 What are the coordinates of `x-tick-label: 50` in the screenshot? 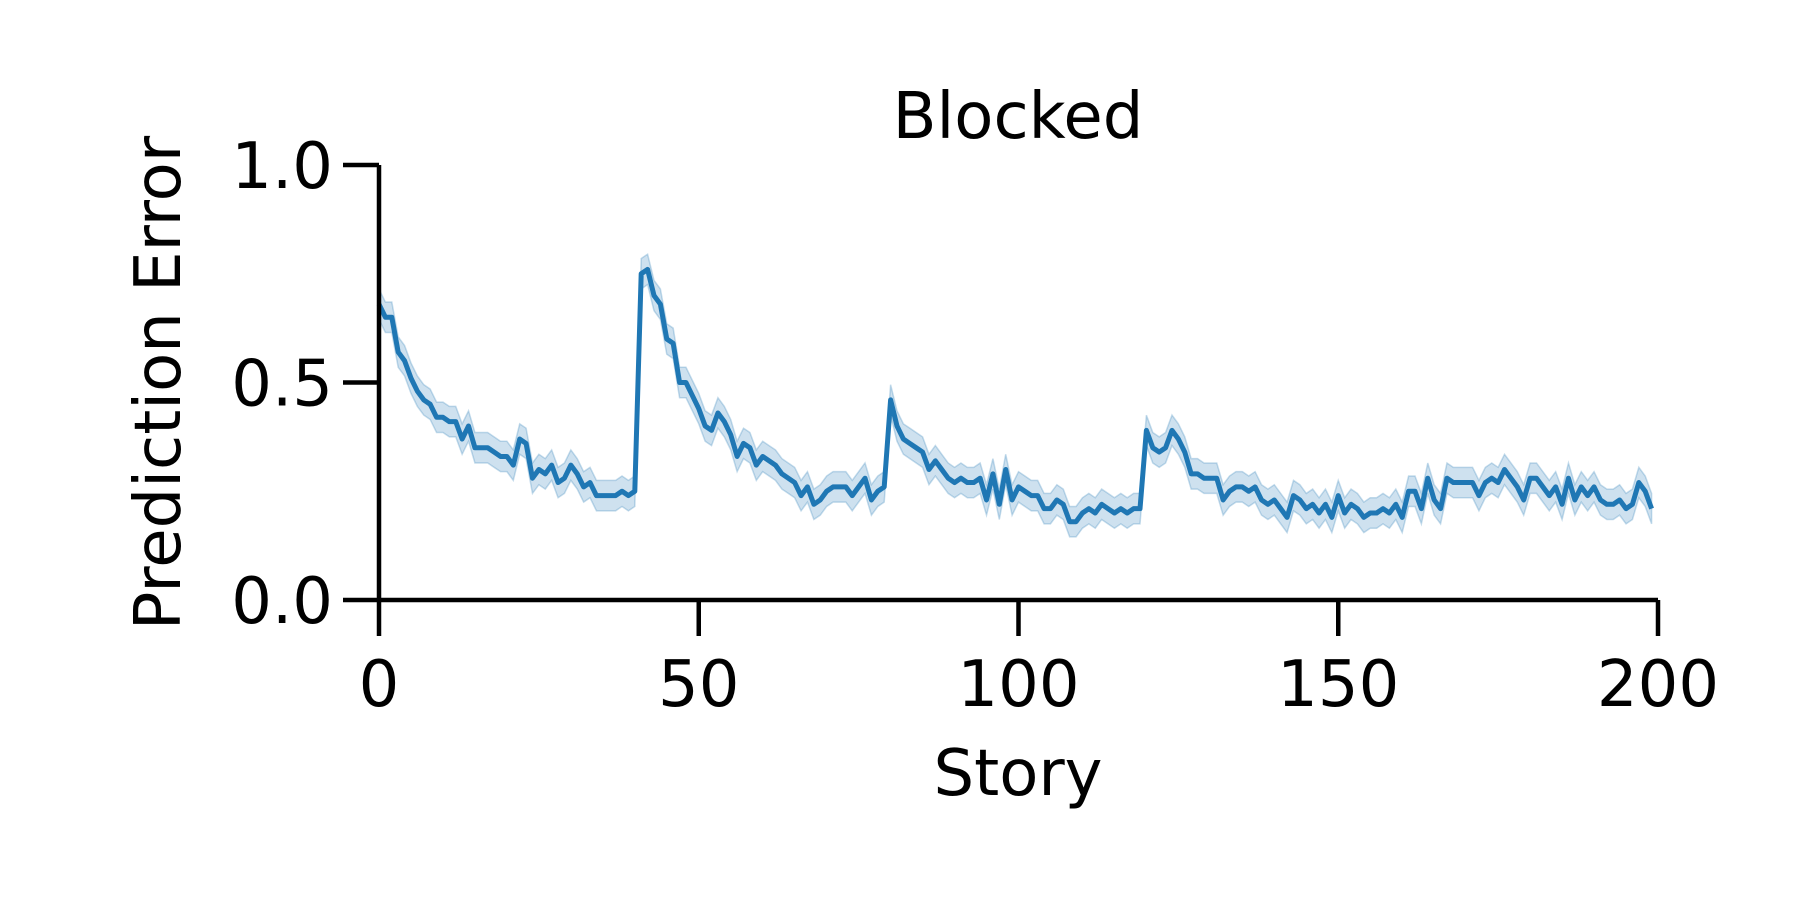 It's located at (698, 685).